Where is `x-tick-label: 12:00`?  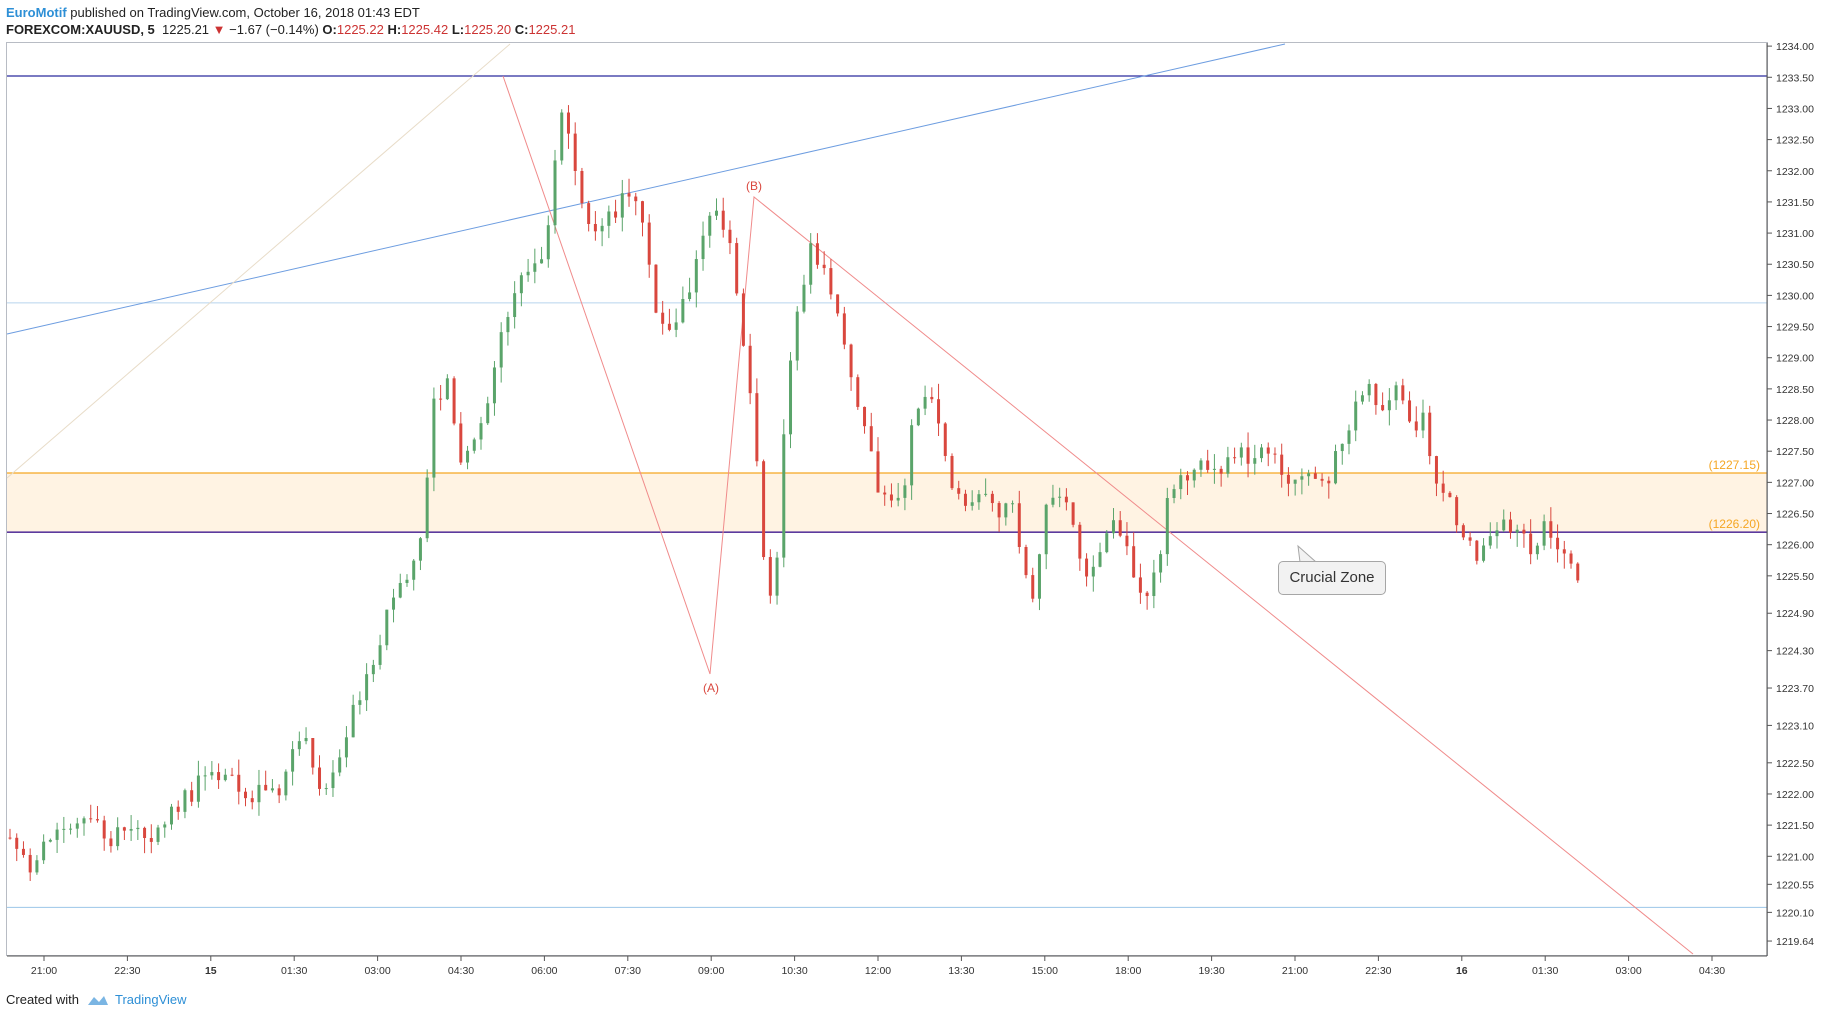
x-tick-label: 12:00 is located at coordinates (878, 971).